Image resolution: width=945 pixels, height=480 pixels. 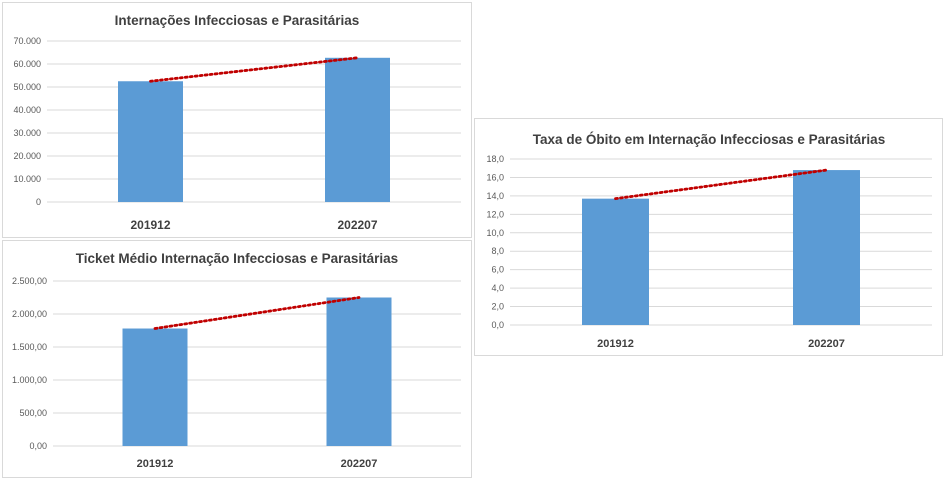 What do you see at coordinates (29, 281) in the screenshot?
I see `y-tick-label: 2.500,00` at bounding box center [29, 281].